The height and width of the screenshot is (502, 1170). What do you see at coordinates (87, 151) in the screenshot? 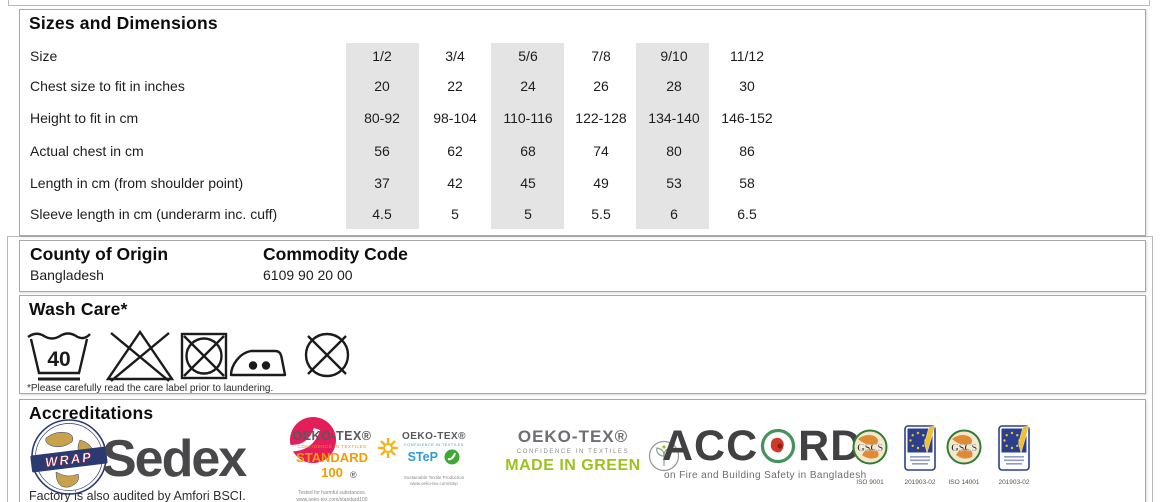
I see `row-label: Actual chest in cm` at bounding box center [87, 151].